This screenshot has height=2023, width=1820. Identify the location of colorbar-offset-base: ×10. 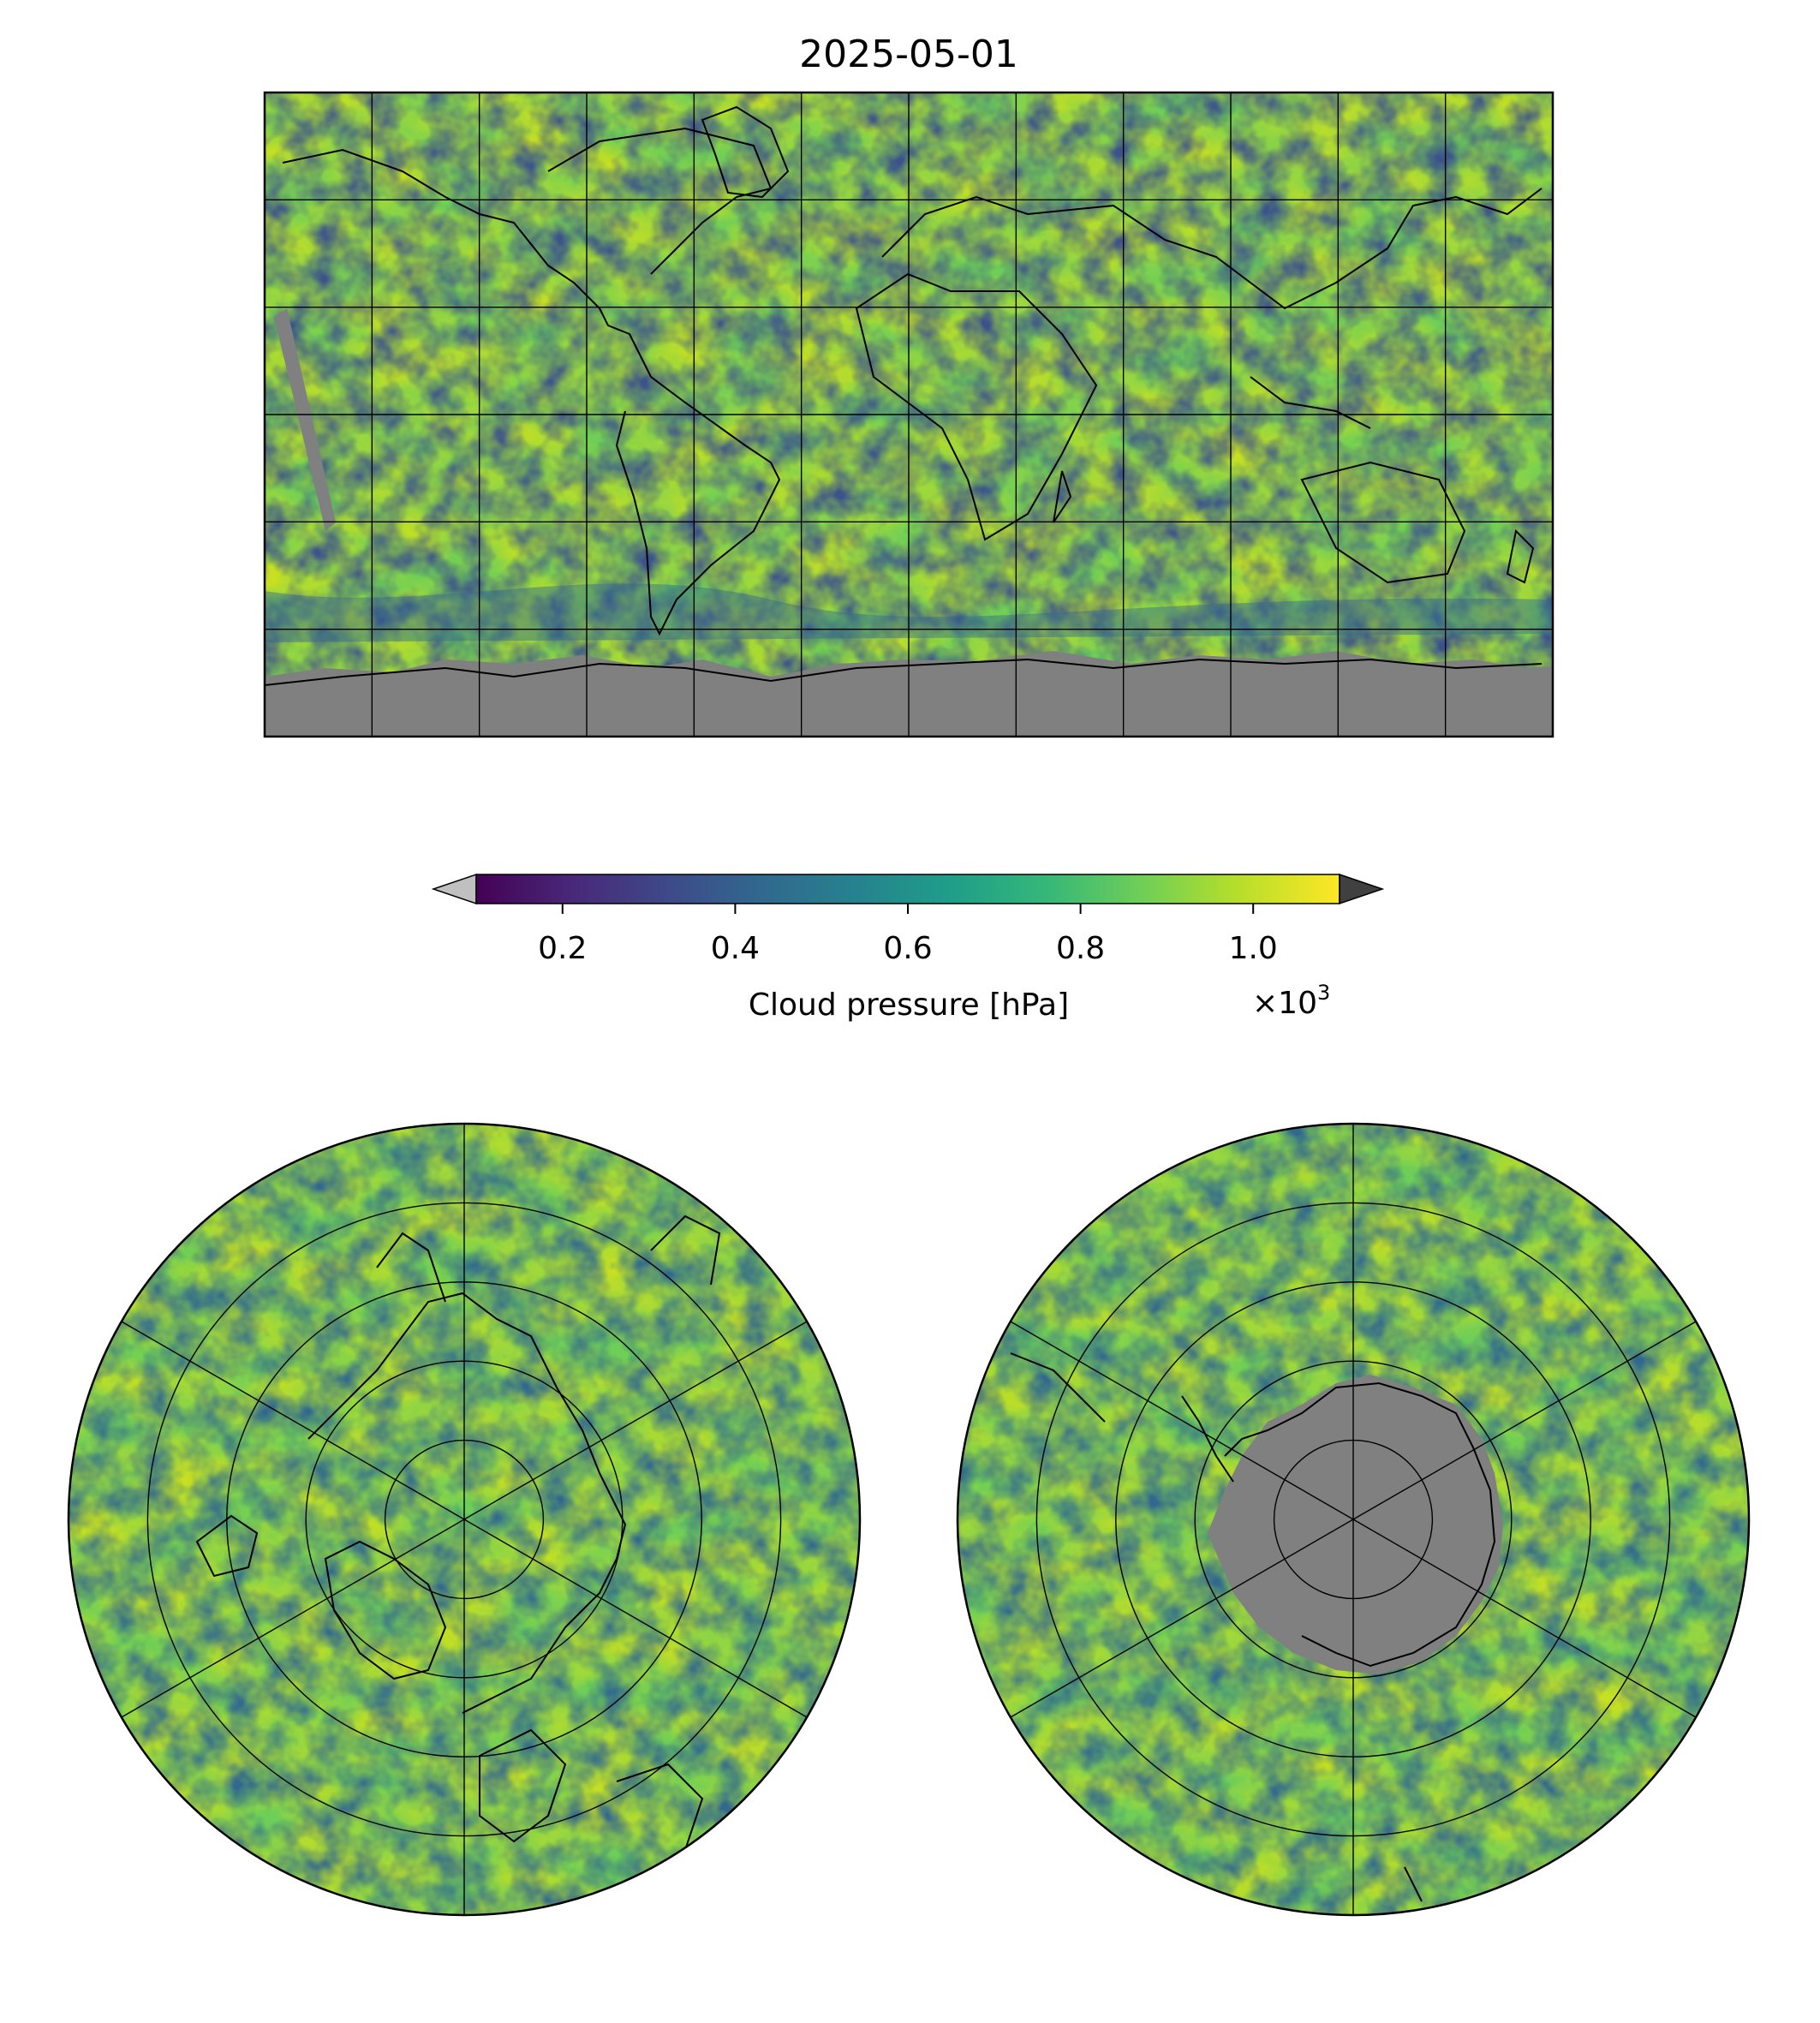
(1284, 1004).